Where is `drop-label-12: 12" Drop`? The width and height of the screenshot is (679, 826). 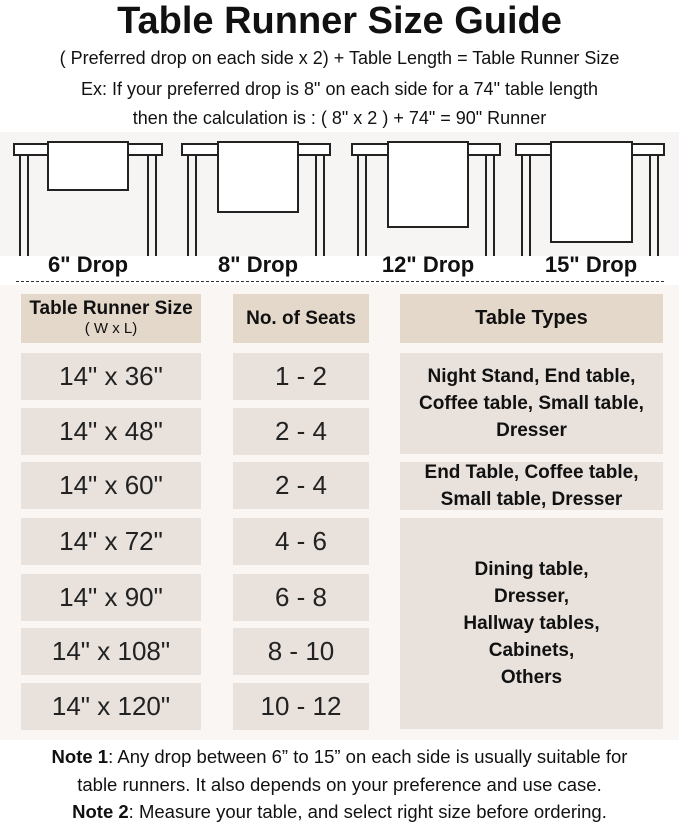 drop-label-12: 12" Drop is located at coordinates (428, 264).